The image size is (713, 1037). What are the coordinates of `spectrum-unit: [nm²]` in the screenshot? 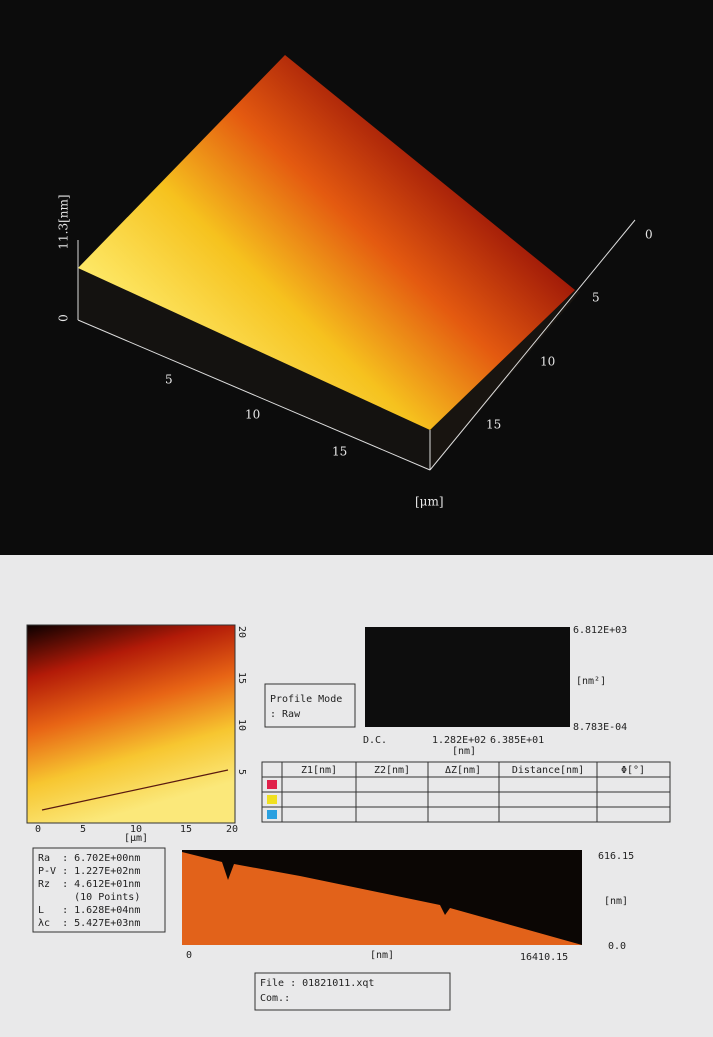 It's located at (591, 681).